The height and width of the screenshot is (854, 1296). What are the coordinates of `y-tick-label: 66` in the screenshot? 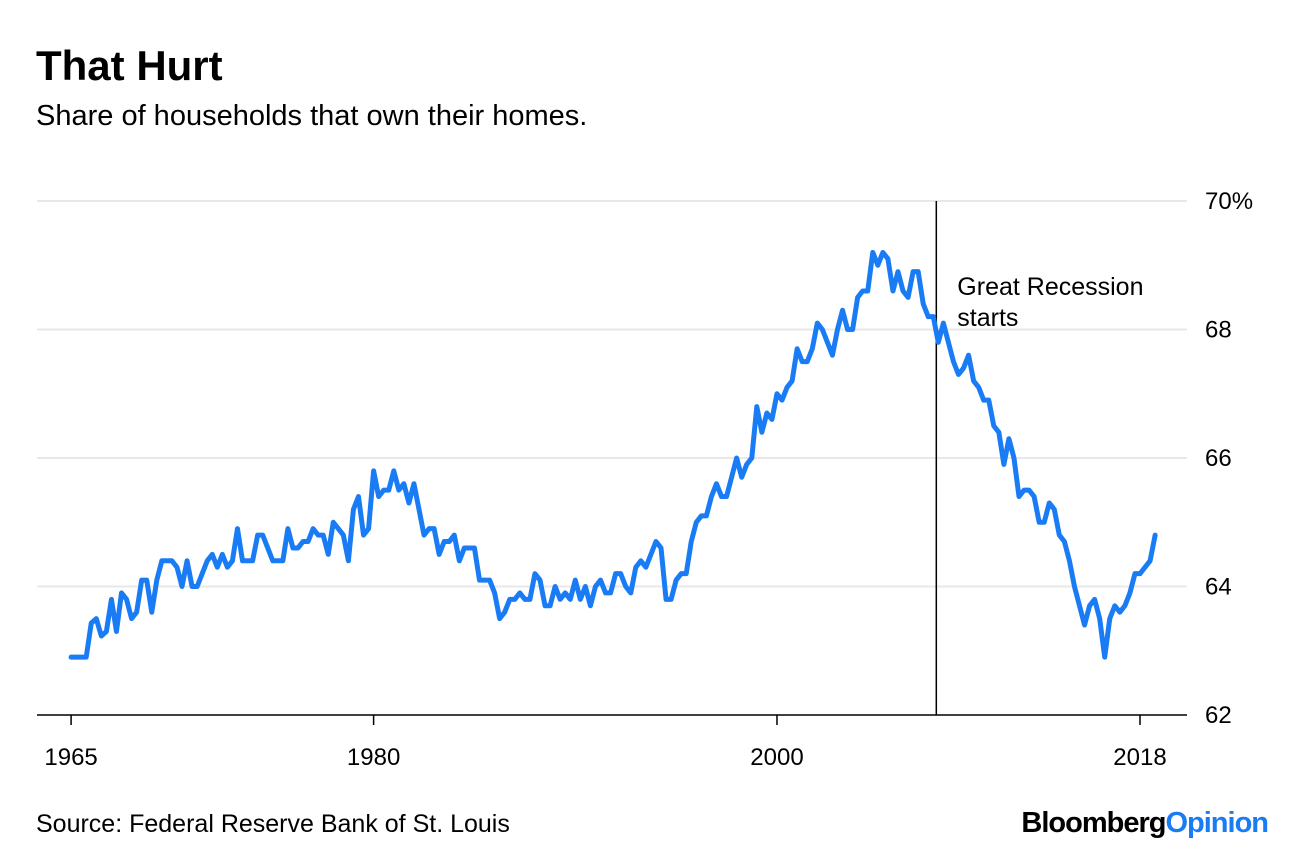 It's located at (1218, 458).